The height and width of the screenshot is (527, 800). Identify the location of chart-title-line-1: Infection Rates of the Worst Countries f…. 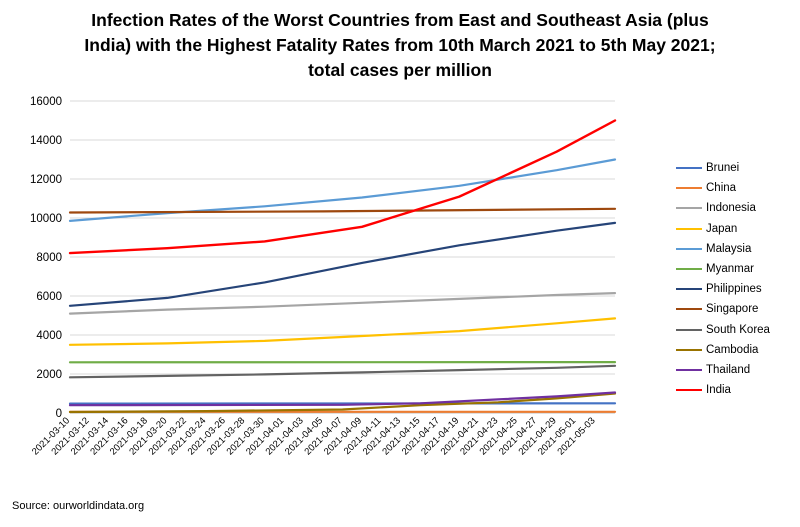
(400, 20).